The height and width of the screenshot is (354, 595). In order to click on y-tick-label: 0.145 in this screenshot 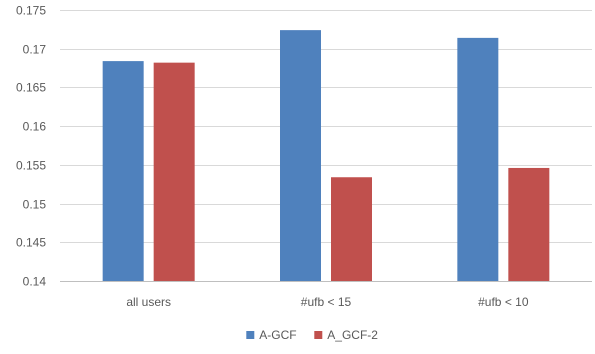, I will do `click(31, 243)`.